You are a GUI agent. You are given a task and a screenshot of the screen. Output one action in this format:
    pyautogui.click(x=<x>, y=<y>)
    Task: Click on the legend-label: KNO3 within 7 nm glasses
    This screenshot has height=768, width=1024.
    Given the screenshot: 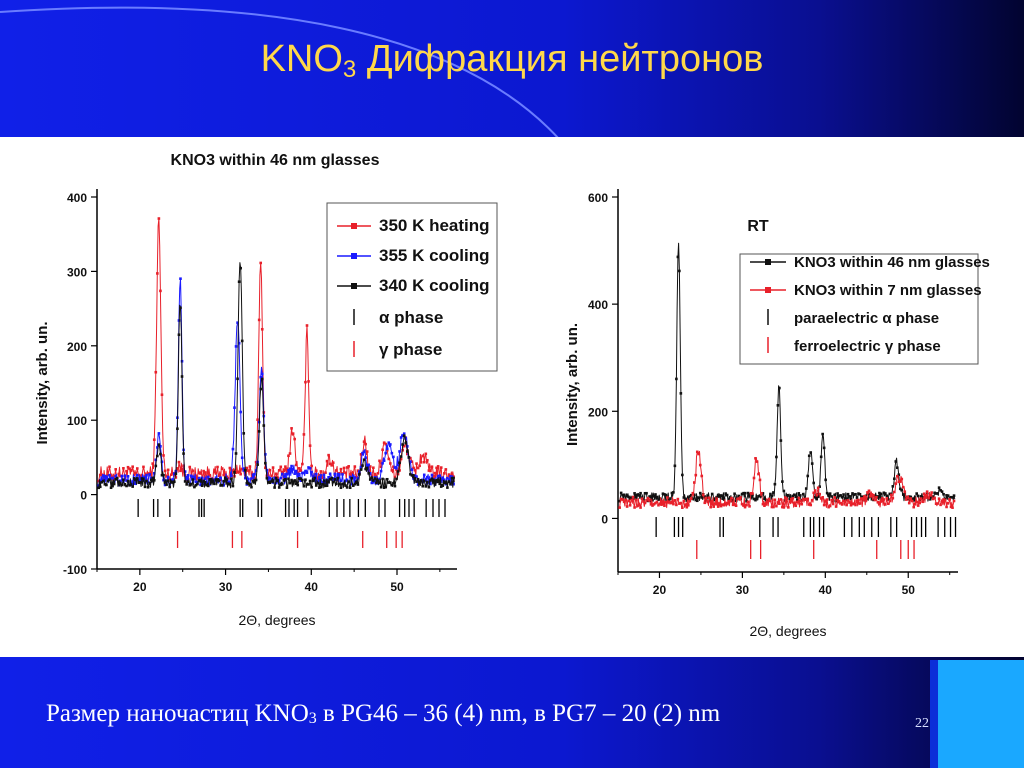 What is the action you would take?
    pyautogui.click(x=888, y=290)
    